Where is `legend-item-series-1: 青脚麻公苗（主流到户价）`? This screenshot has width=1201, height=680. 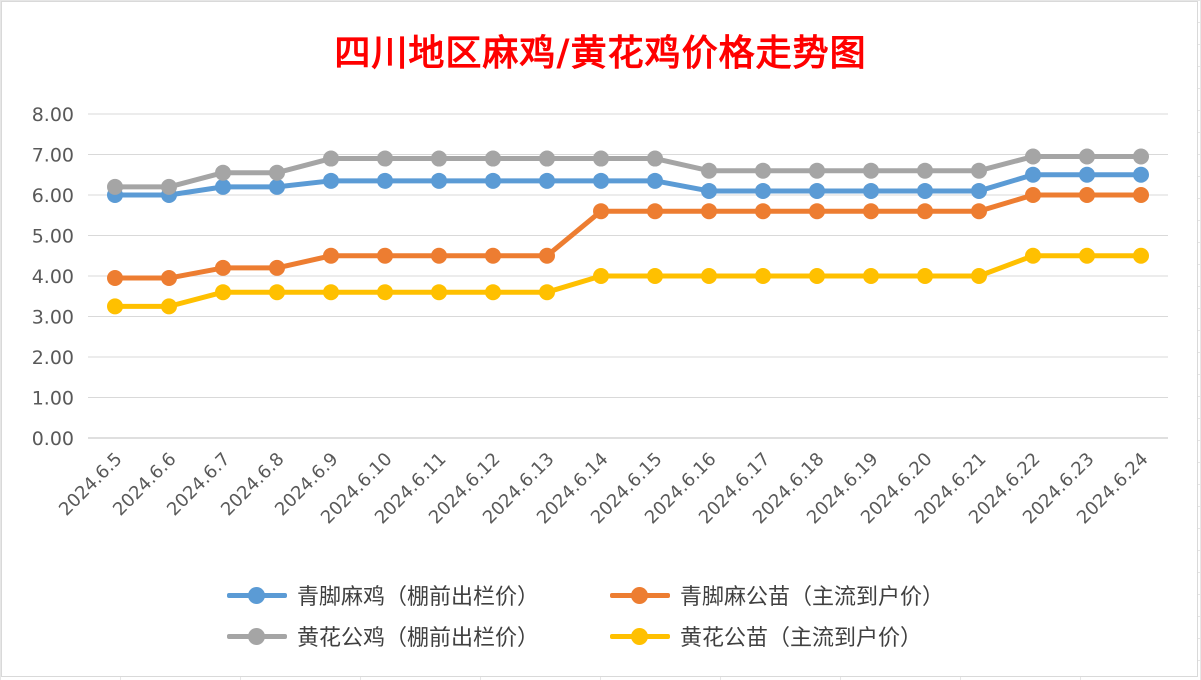 legend-item-series-1: 青脚麻公苗（主流到户价） is located at coordinates (777, 595).